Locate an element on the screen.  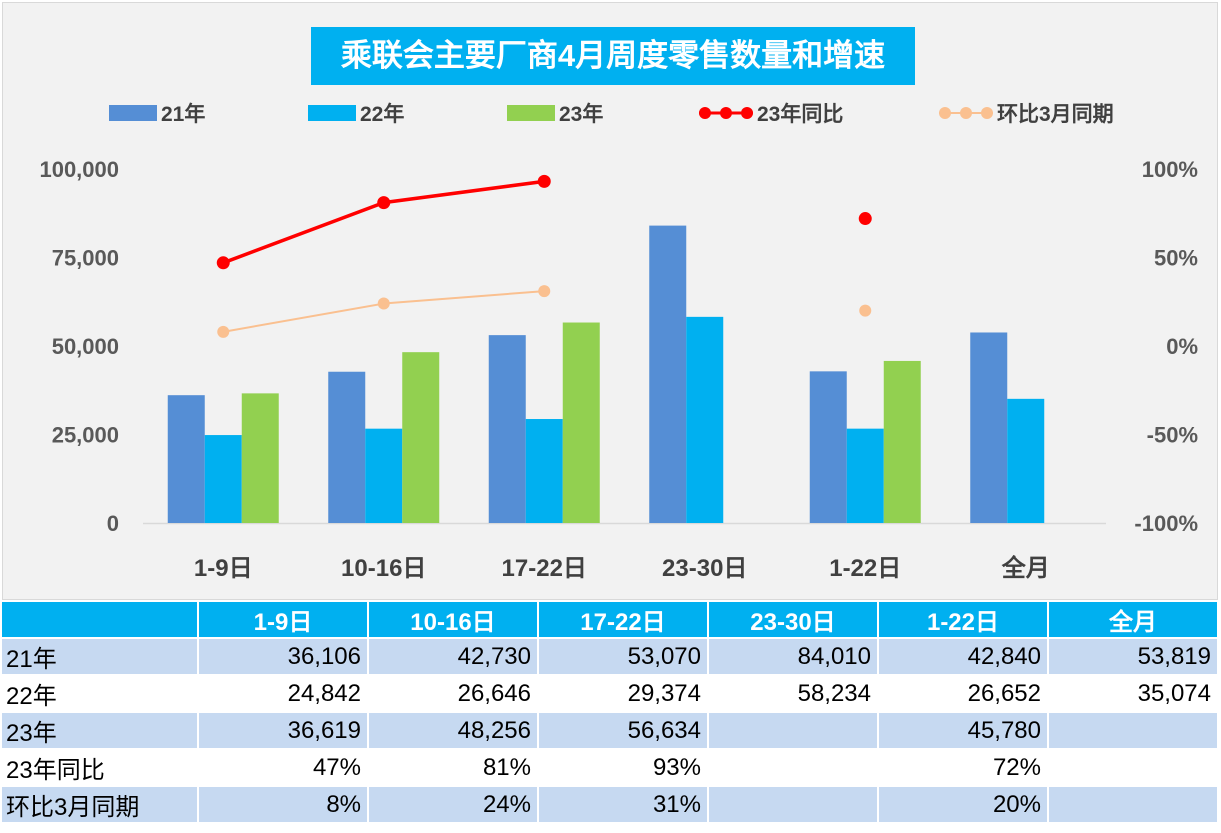
table-header-cell: 全月 is located at coordinates (1133, 620).